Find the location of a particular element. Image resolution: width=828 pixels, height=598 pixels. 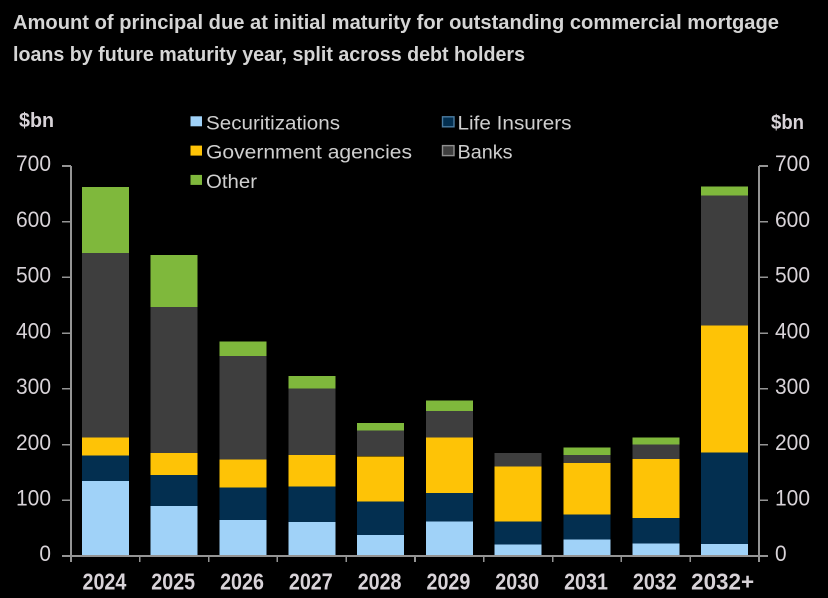

svg-text: 2028 is located at coordinates (380, 582).